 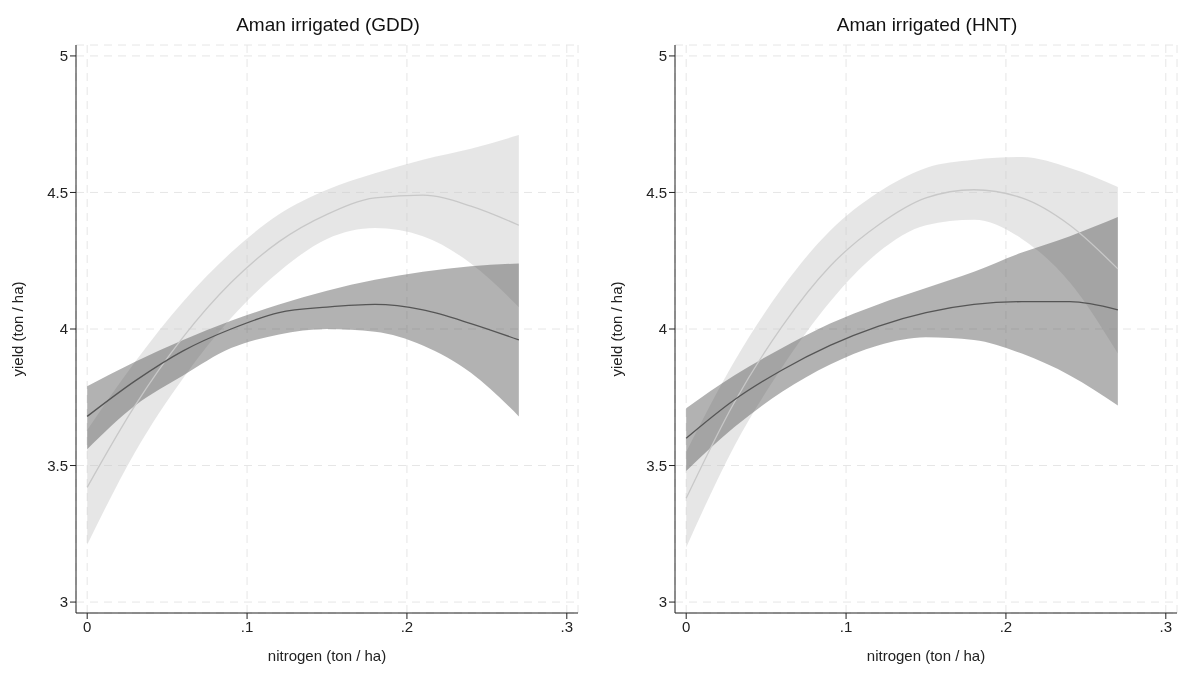 I want to click on chart-title: Aman irrigated (GDD), so click(x=328, y=25).